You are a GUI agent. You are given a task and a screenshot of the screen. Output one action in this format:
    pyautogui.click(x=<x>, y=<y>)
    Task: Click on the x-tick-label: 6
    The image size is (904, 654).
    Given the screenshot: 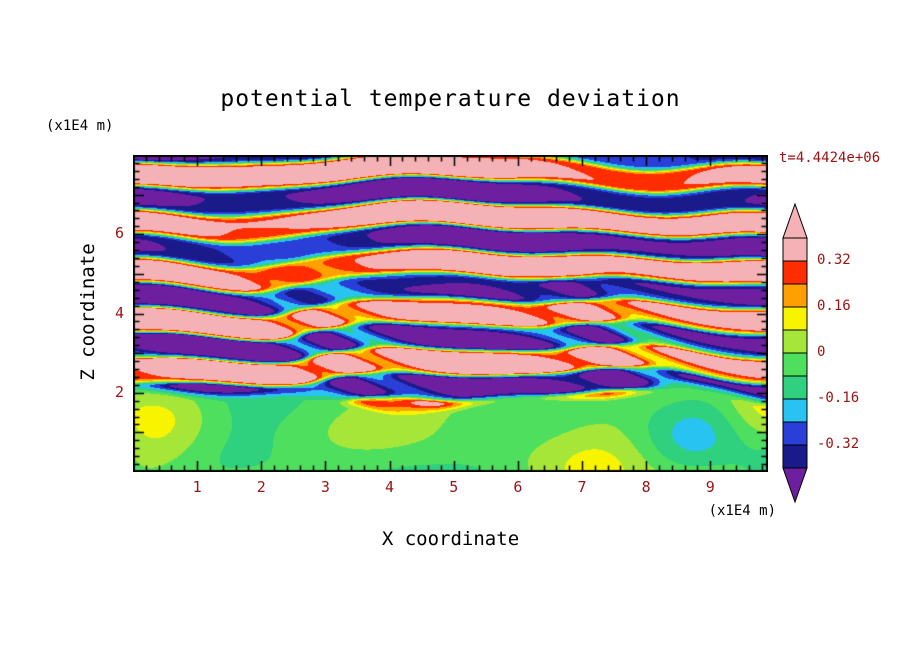 What is the action you would take?
    pyautogui.click(x=518, y=487)
    